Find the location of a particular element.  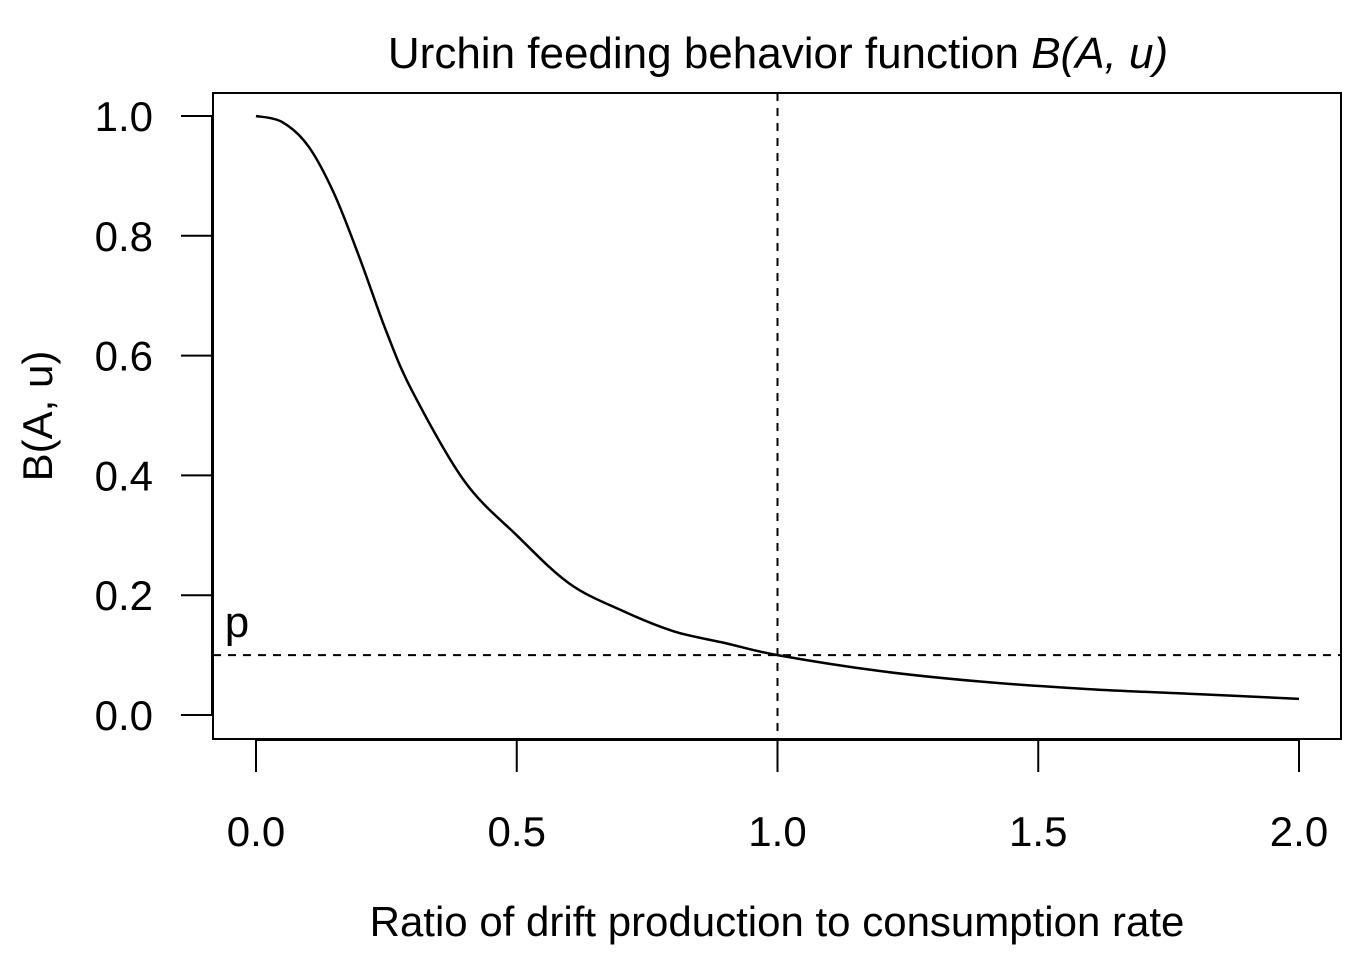

y-axis: 0.0 0.2 0.4 0.6 0.8 1.0 is located at coordinates (154, 416).